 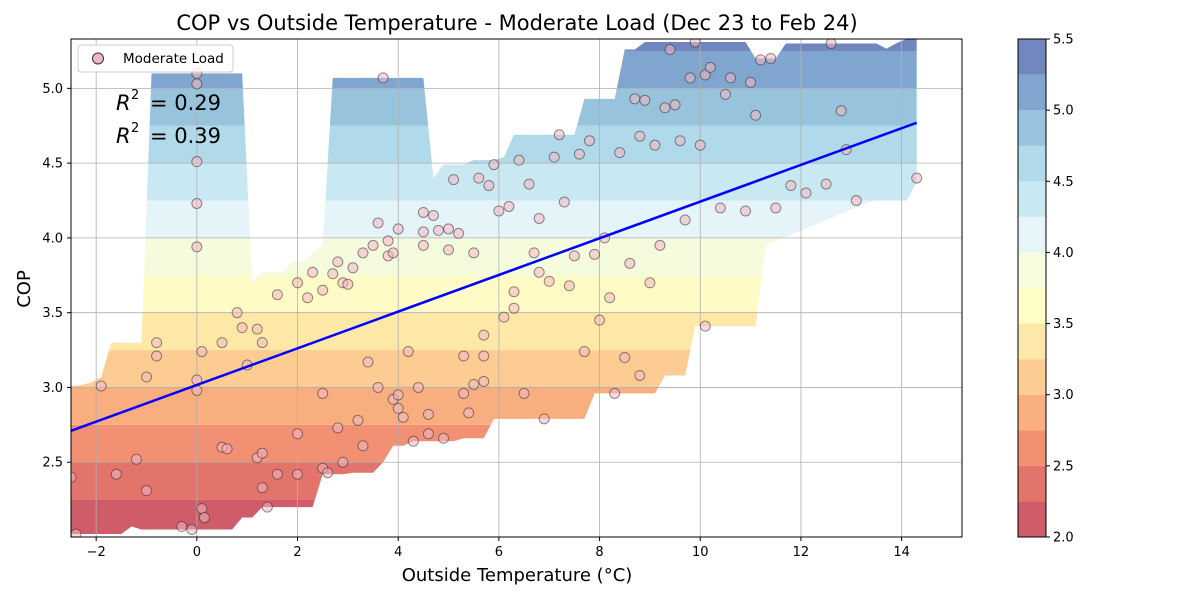 What do you see at coordinates (1063, 253) in the screenshot?
I see `colorbar-tick-label: 4.0` at bounding box center [1063, 253].